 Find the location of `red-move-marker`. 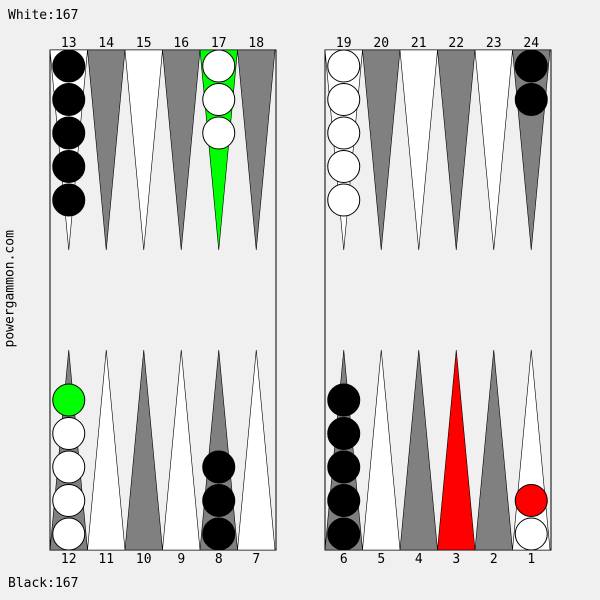

red-move-marker is located at coordinates (531, 500).